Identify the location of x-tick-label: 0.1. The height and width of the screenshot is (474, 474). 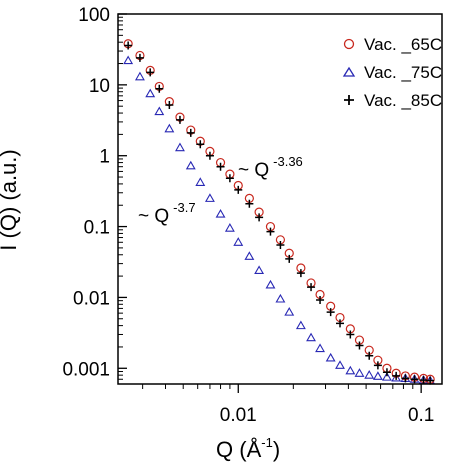
(421, 415).